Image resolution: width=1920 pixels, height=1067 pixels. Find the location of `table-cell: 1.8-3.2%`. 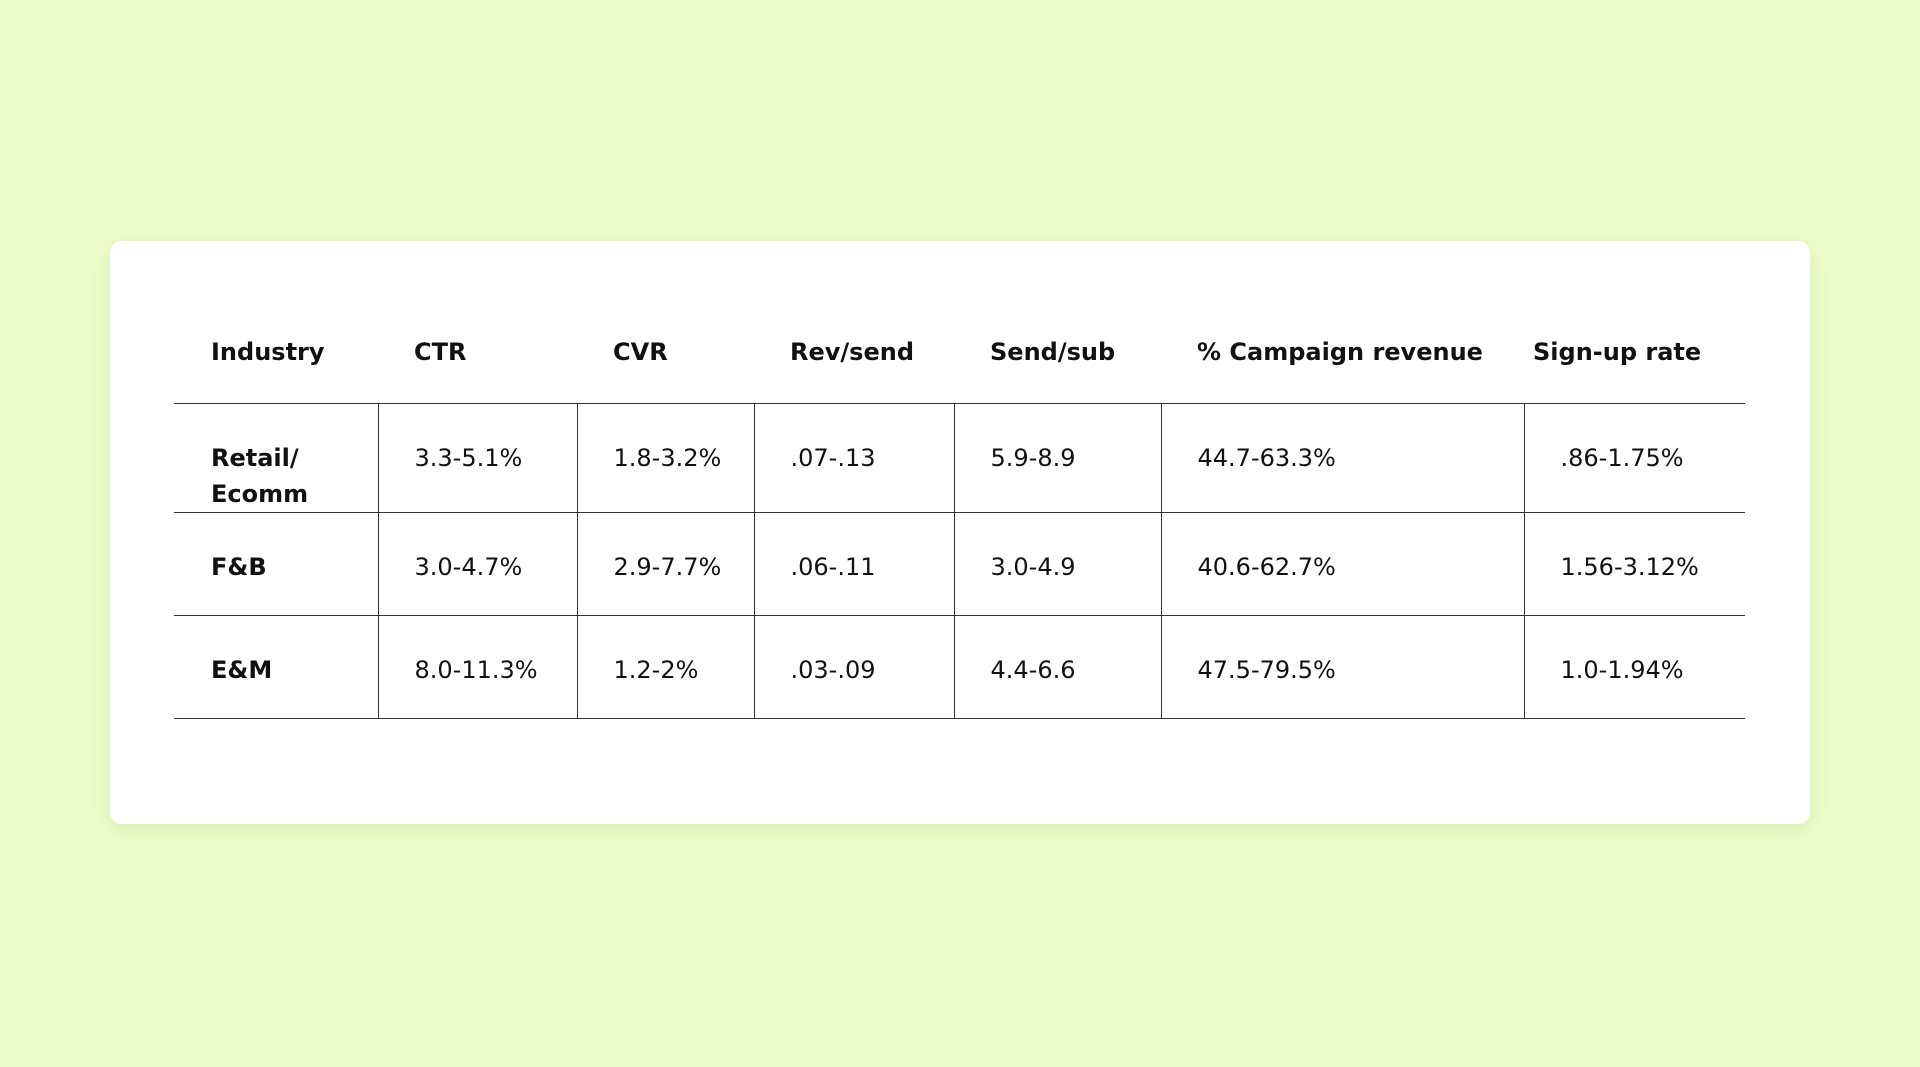

table-cell: 1.8-3.2% is located at coordinates (665, 458).